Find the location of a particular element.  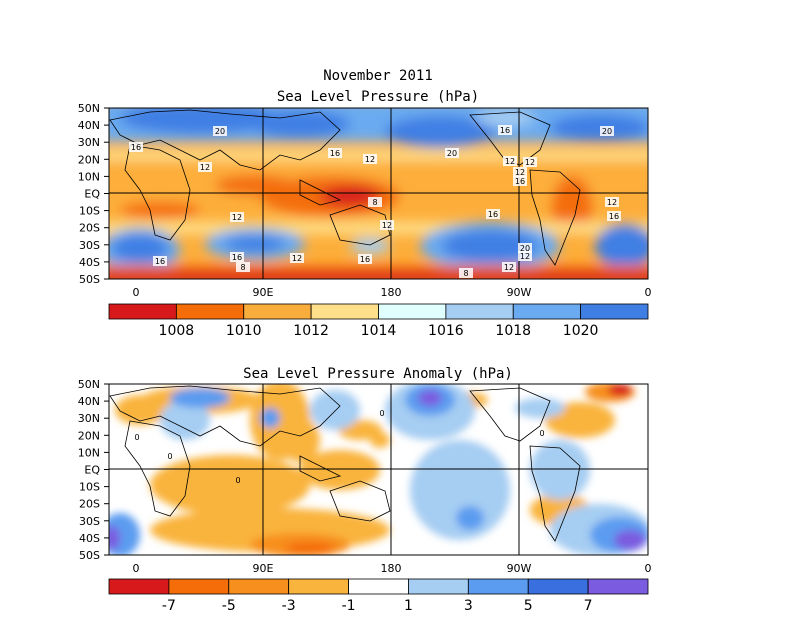

colorbar-label: 1012 is located at coordinates (311, 331).